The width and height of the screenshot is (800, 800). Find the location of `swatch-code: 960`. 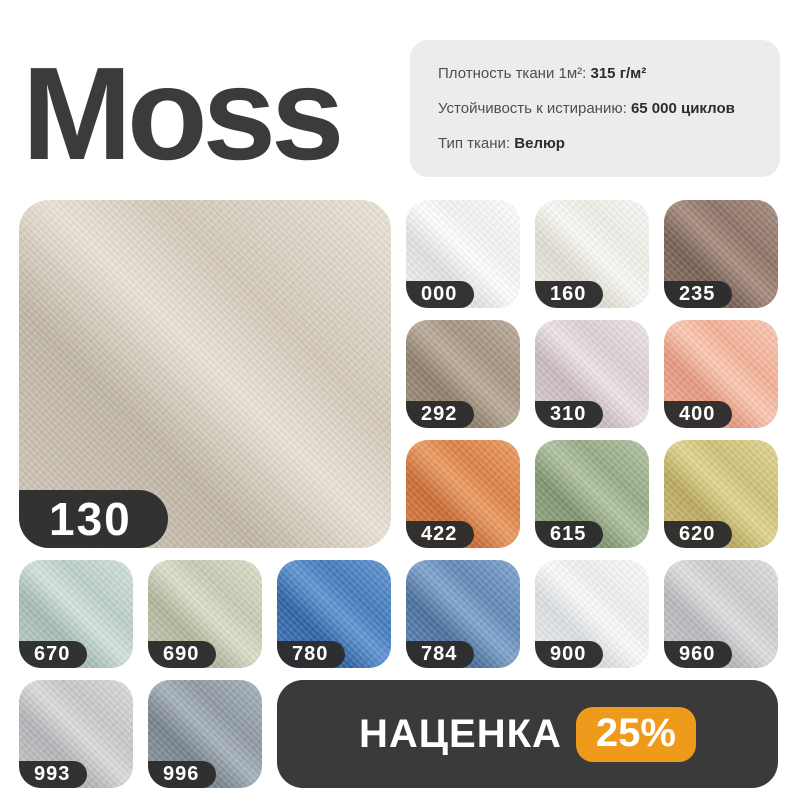

swatch-code: 960 is located at coordinates (697, 654).